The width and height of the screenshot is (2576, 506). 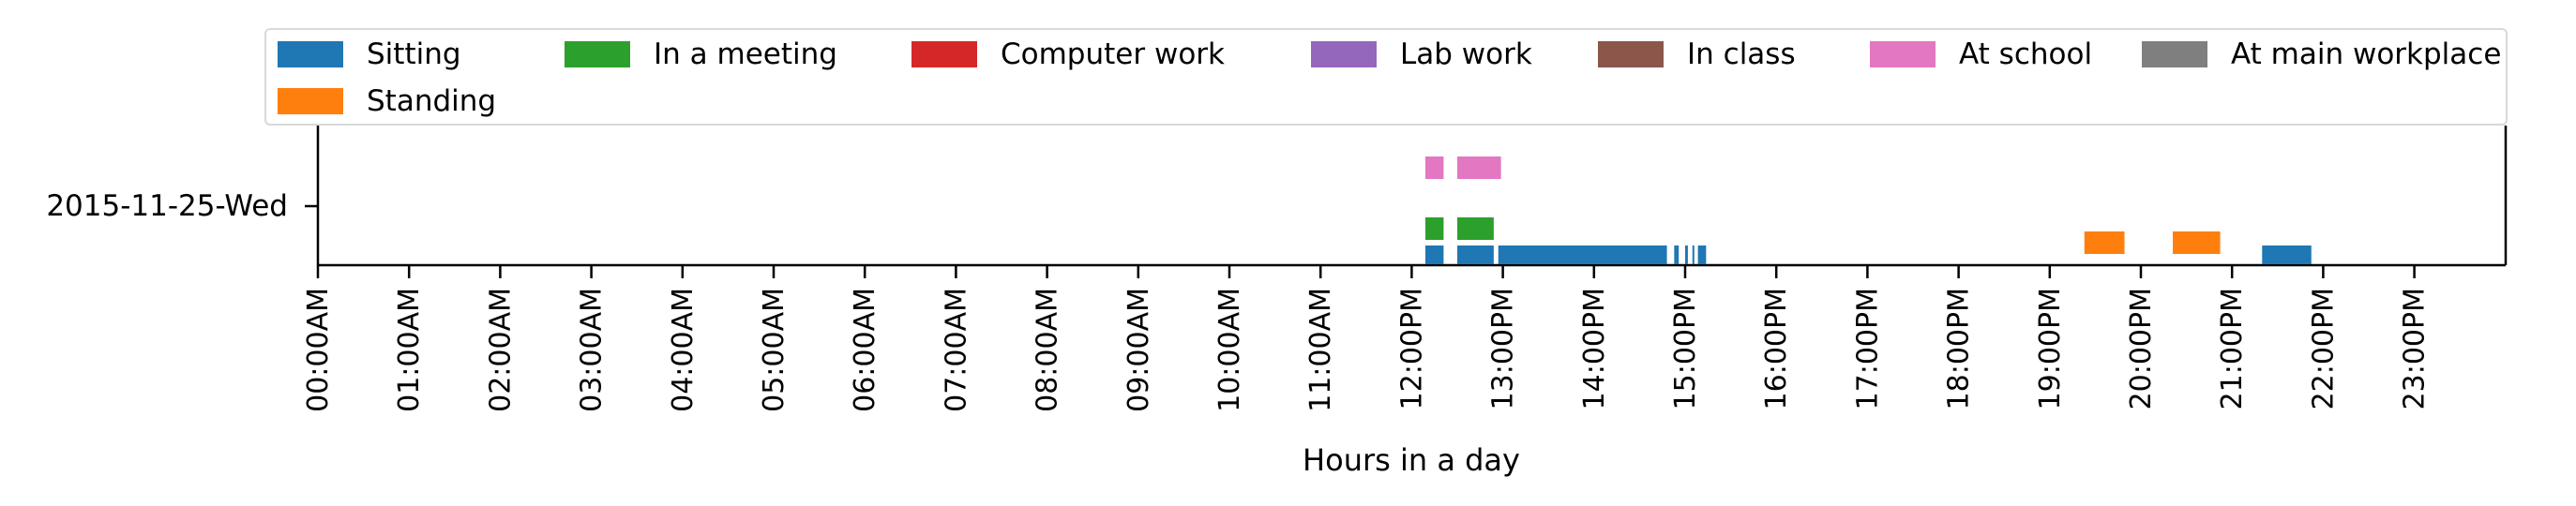 I want to click on x-tick-label: 01:00AM, so click(x=409, y=350).